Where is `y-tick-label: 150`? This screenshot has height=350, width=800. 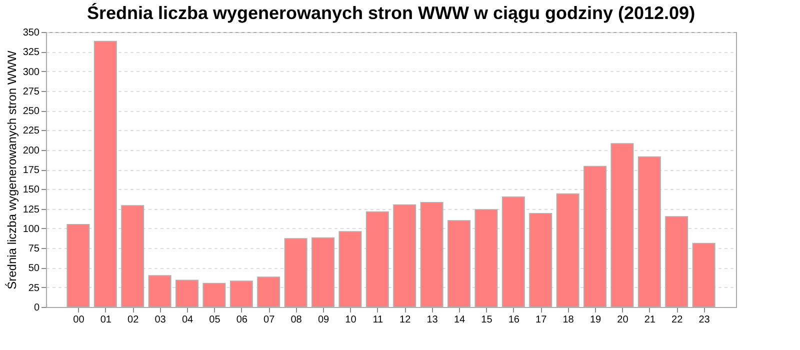
y-tick-label: 150 is located at coordinates (31, 190).